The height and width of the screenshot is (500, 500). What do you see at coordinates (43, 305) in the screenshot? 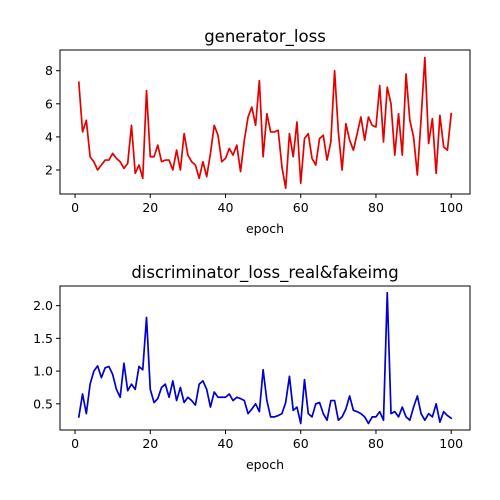
I see `y-tick-label: 2.0` at bounding box center [43, 305].